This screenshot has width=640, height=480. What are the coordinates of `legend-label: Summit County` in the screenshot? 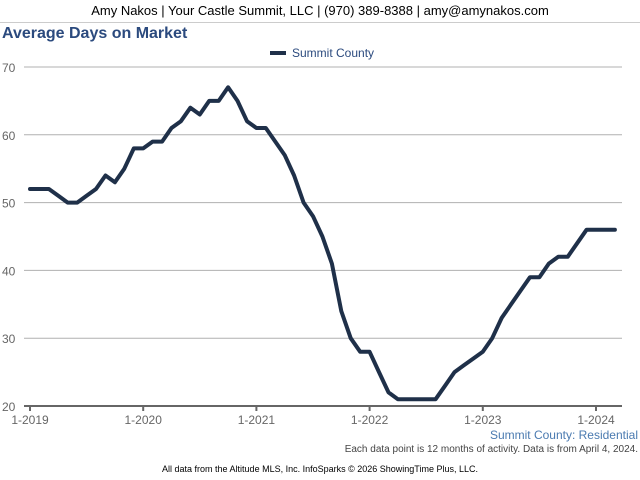 It's located at (333, 53).